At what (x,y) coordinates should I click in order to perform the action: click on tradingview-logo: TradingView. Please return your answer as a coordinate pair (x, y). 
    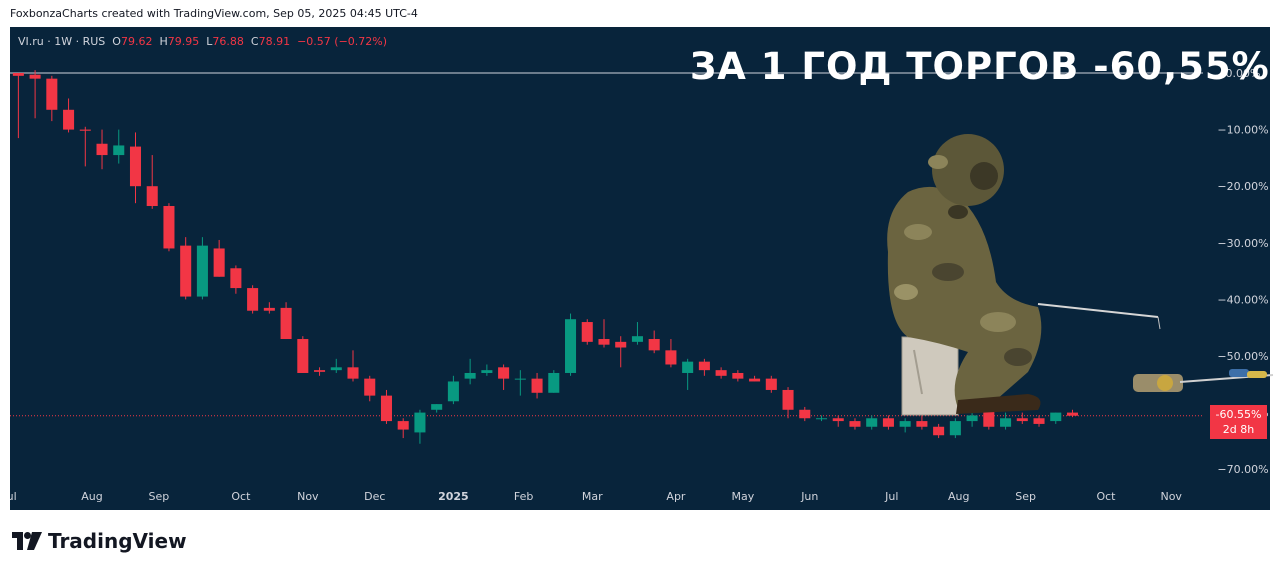
    Looking at the image, I should click on (99, 541).